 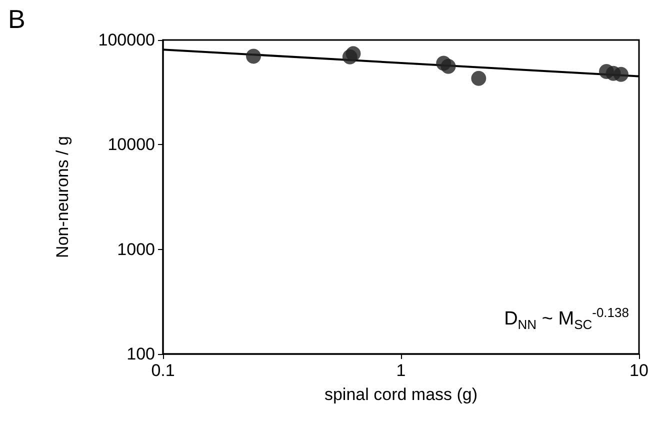 What do you see at coordinates (136, 249) in the screenshot?
I see `y-tick-label: 1000` at bounding box center [136, 249].